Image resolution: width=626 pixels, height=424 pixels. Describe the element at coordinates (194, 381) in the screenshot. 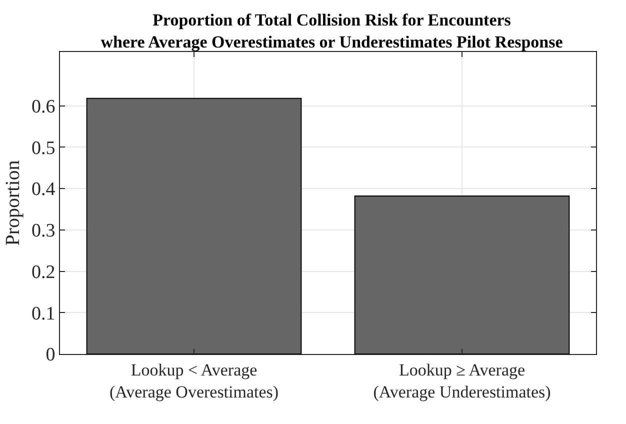

I see `x-tick-label: Lookup < Average (Average Overestimates)` at that location.